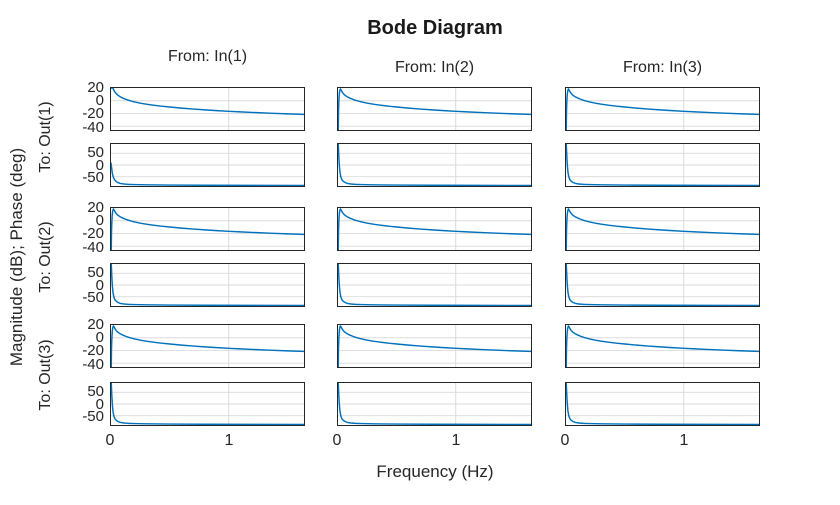 The image size is (840, 505). I want to click on subplot-mag-out2-in2, so click(434, 229).